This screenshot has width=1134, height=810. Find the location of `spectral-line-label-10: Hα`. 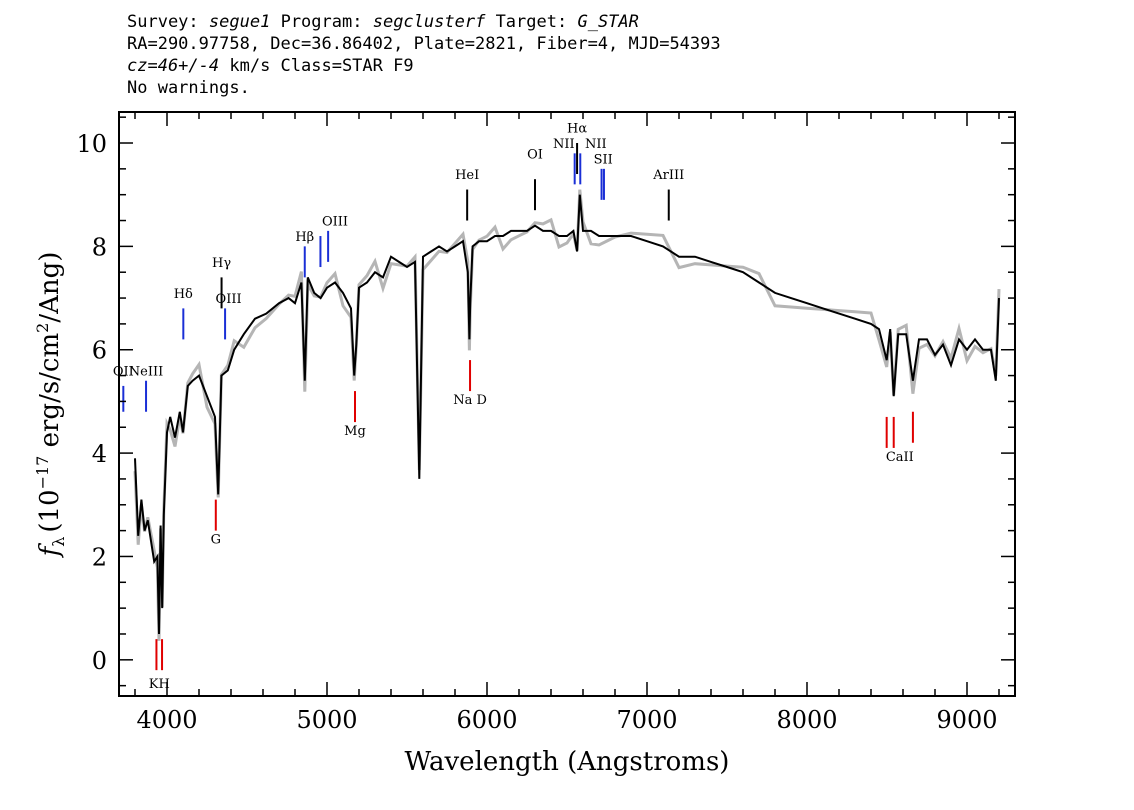

spectral-line-label-10: Hα is located at coordinates (577, 129).